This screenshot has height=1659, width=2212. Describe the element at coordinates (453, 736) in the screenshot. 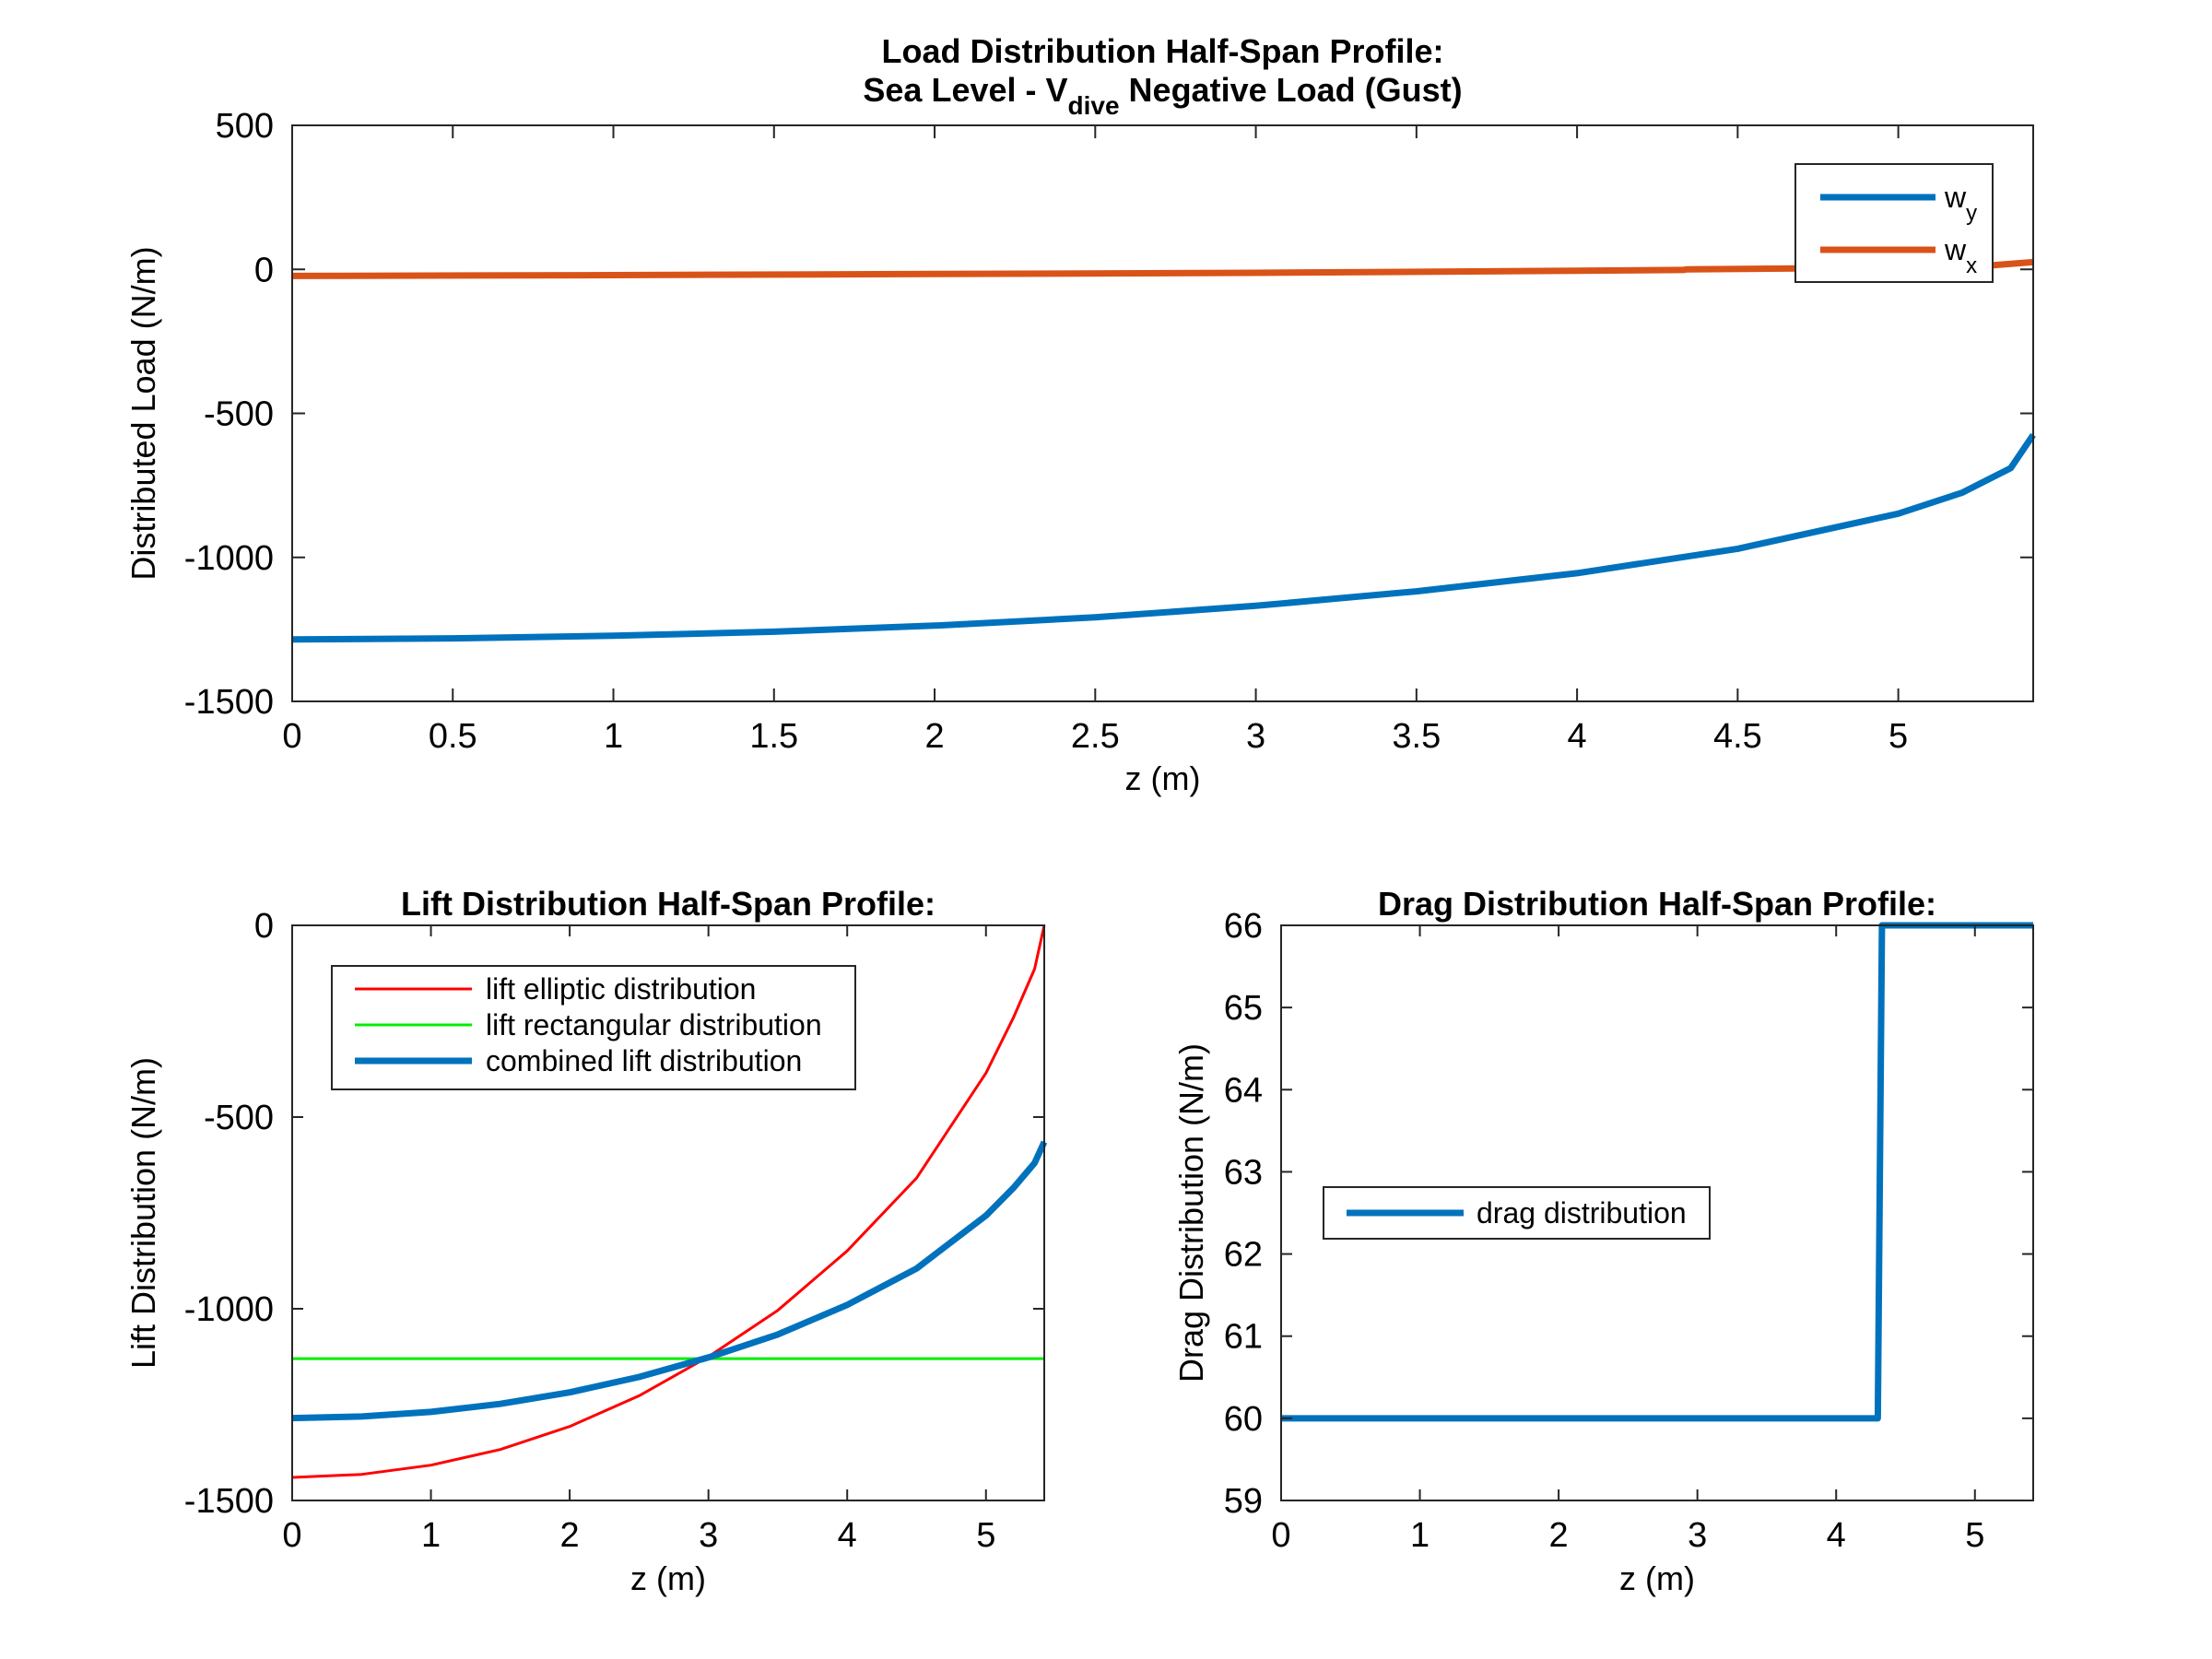

I see `x-tick-label: 0.5` at that location.